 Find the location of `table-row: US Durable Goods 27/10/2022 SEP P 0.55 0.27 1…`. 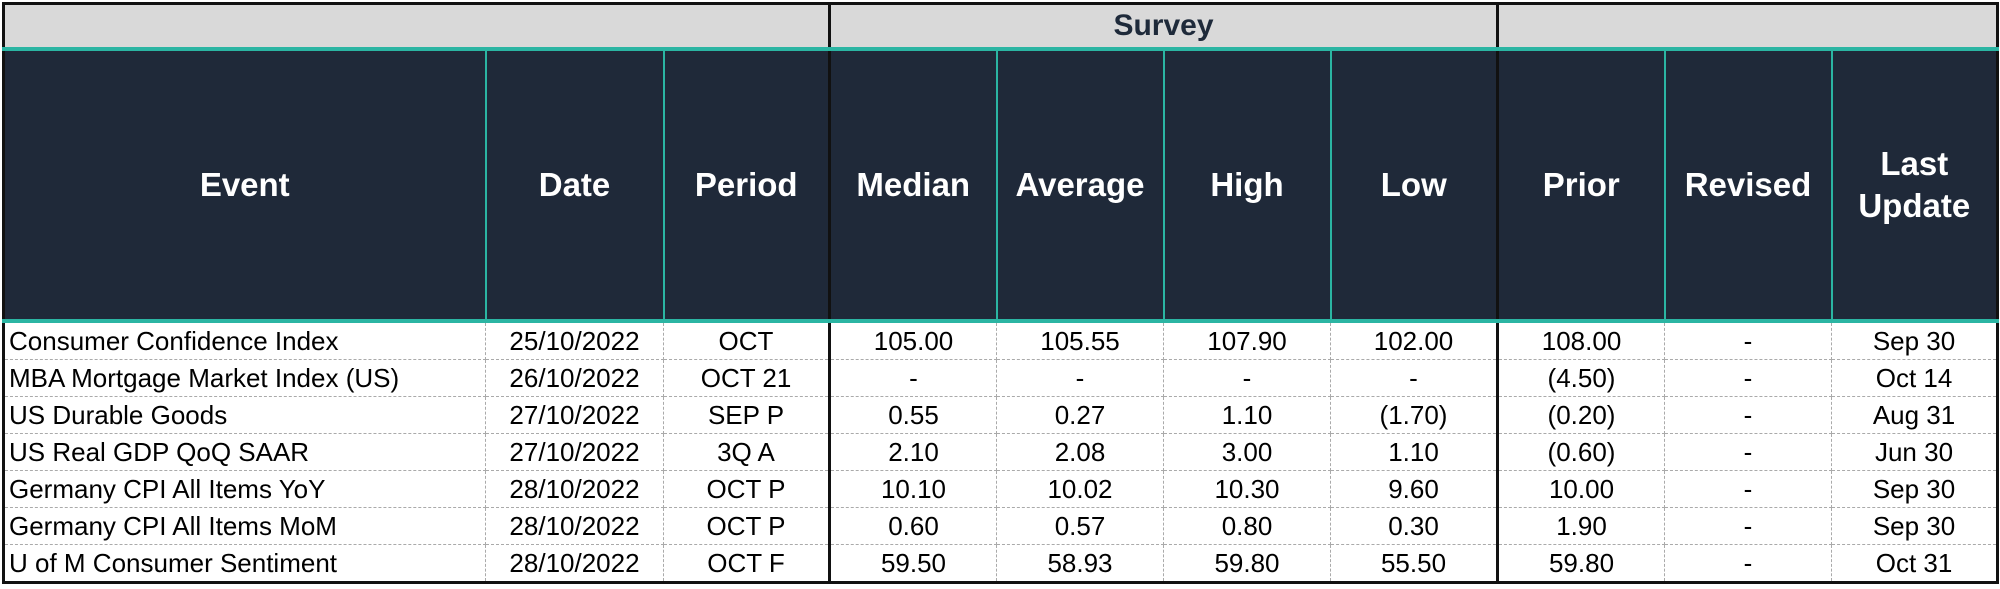

table-row: US Durable Goods 27/10/2022 SEP P 0.55 0.27 1… is located at coordinates (1001, 415).